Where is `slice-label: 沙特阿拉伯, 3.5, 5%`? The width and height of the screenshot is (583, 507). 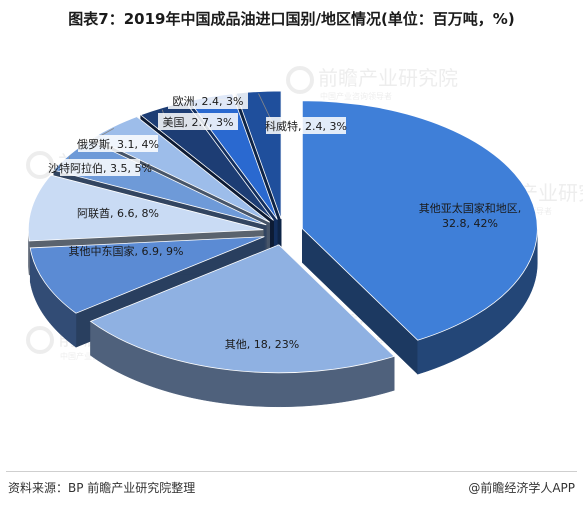
slice-label: 沙特阿拉伯, 3.5, 5% is located at coordinates (100, 166).